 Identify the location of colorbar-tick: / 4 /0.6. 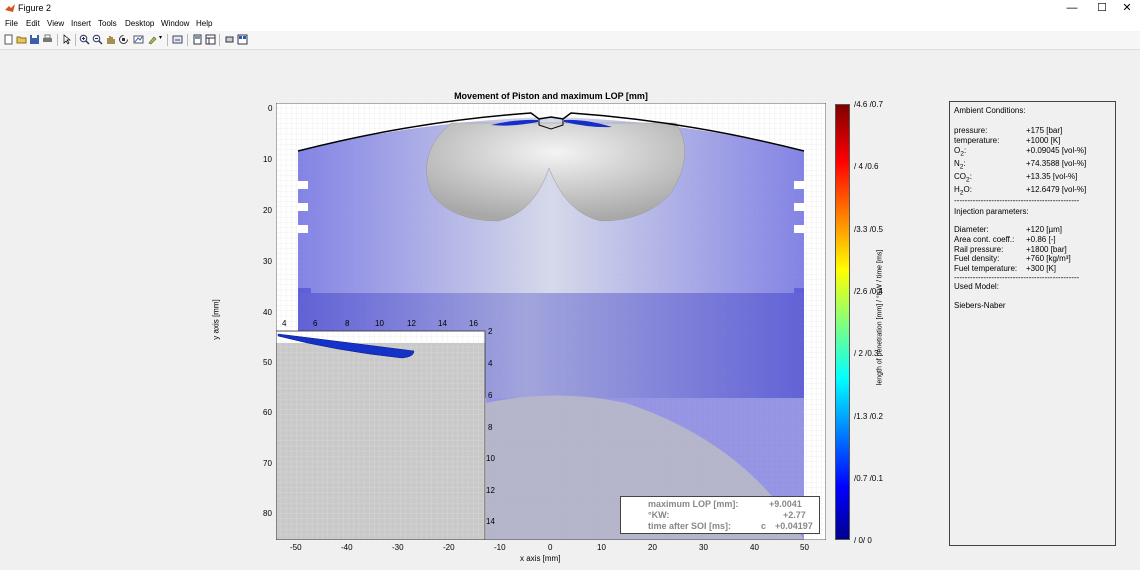
(866, 166).